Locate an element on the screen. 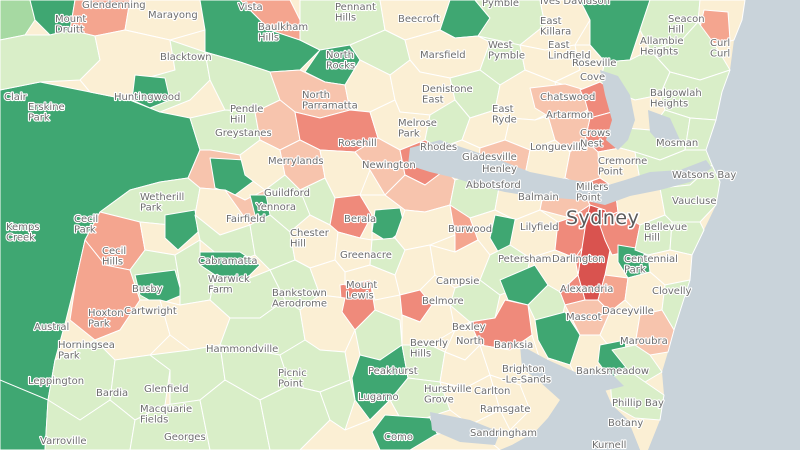 This screenshot has width=800, height=450. map-label-georges_hall: Georges is located at coordinates (185, 437).